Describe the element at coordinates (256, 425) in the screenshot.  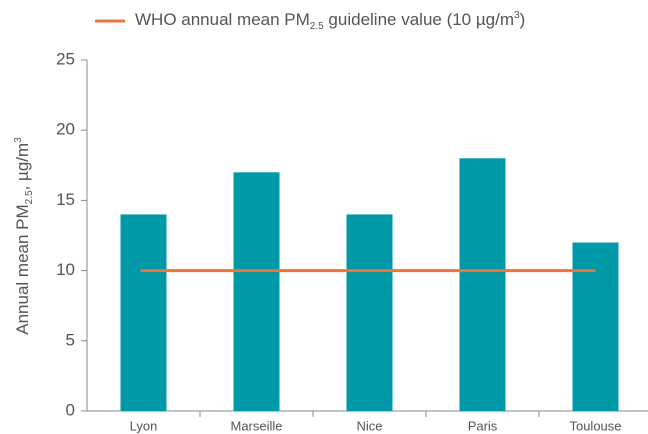
I see `x-tick-label: Marseille` at that location.